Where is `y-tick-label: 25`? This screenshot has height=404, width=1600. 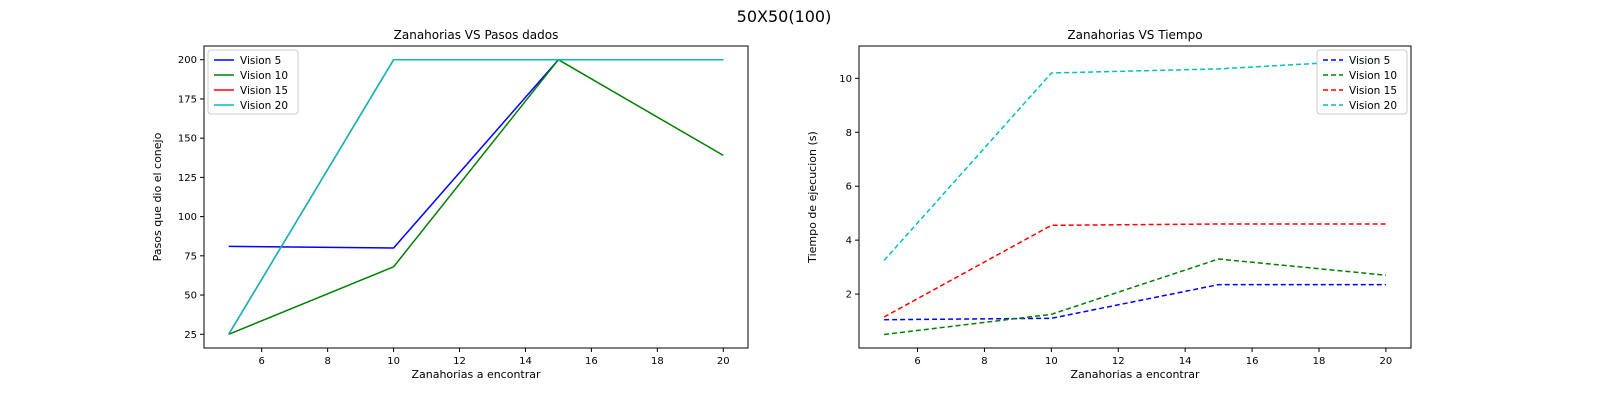 y-tick-label: 25 is located at coordinates (190, 335).